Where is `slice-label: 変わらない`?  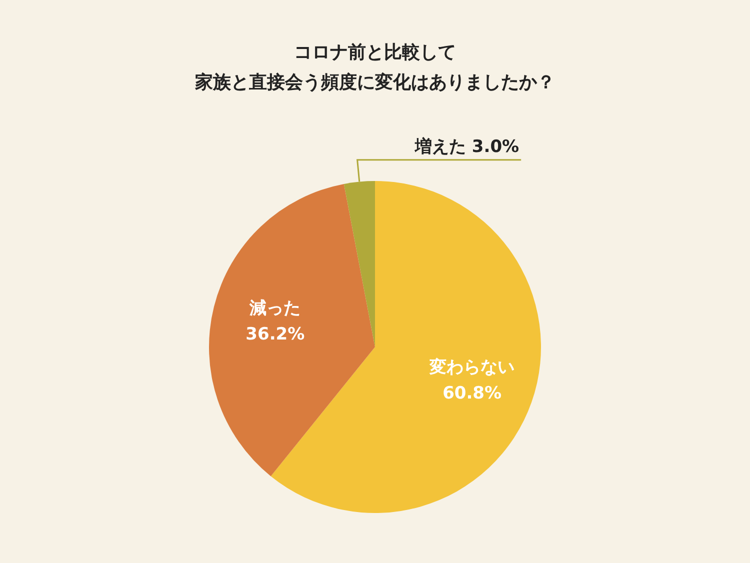
slice-label: 変わらない is located at coordinates (471, 368).